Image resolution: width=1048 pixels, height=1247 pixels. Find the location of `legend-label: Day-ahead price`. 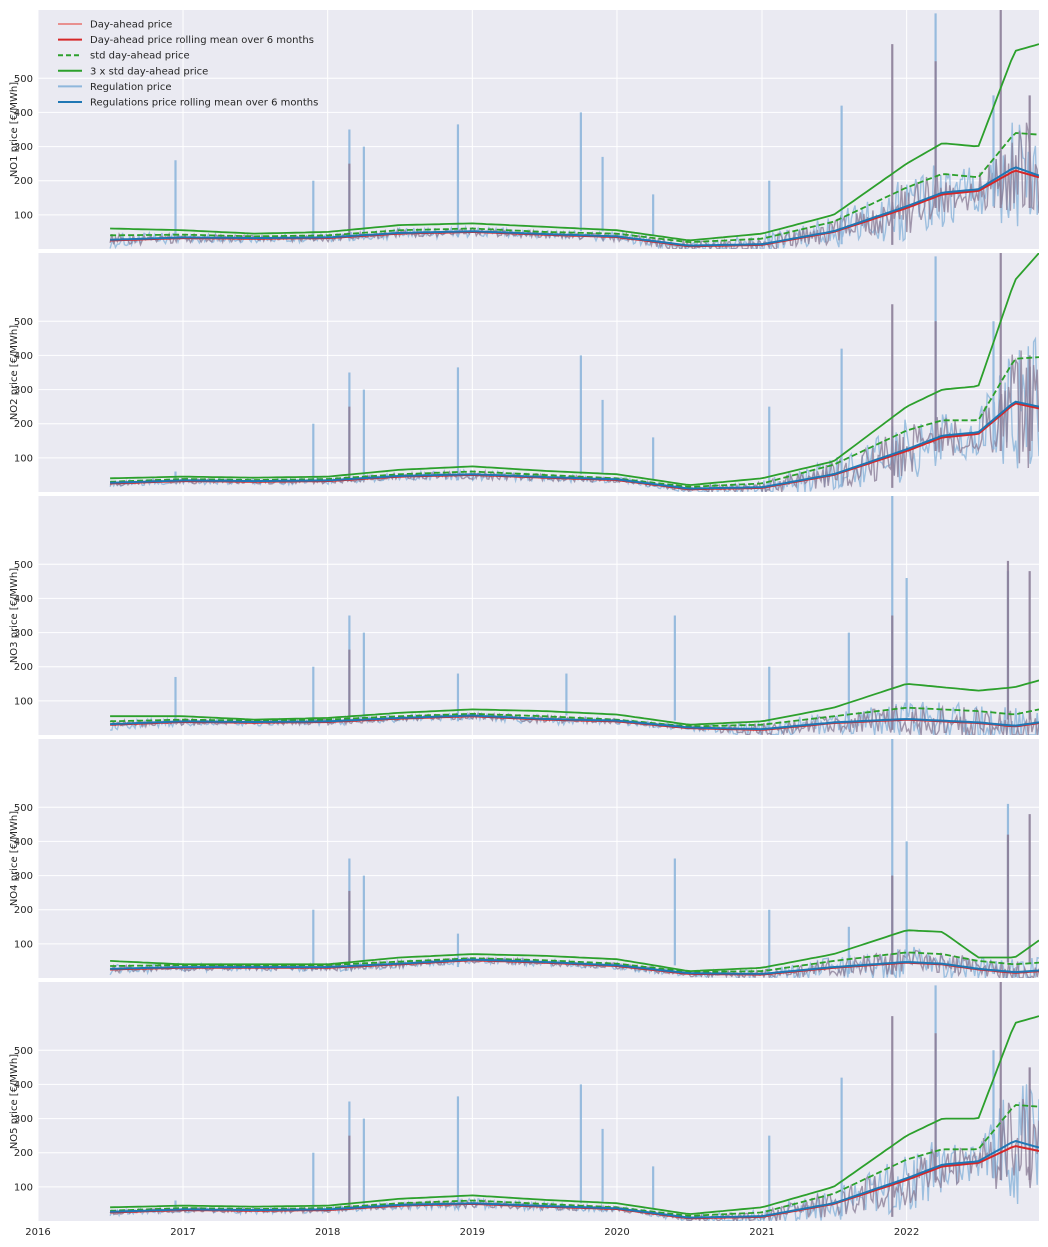

legend-label: Day-ahead price is located at coordinates (131, 25).